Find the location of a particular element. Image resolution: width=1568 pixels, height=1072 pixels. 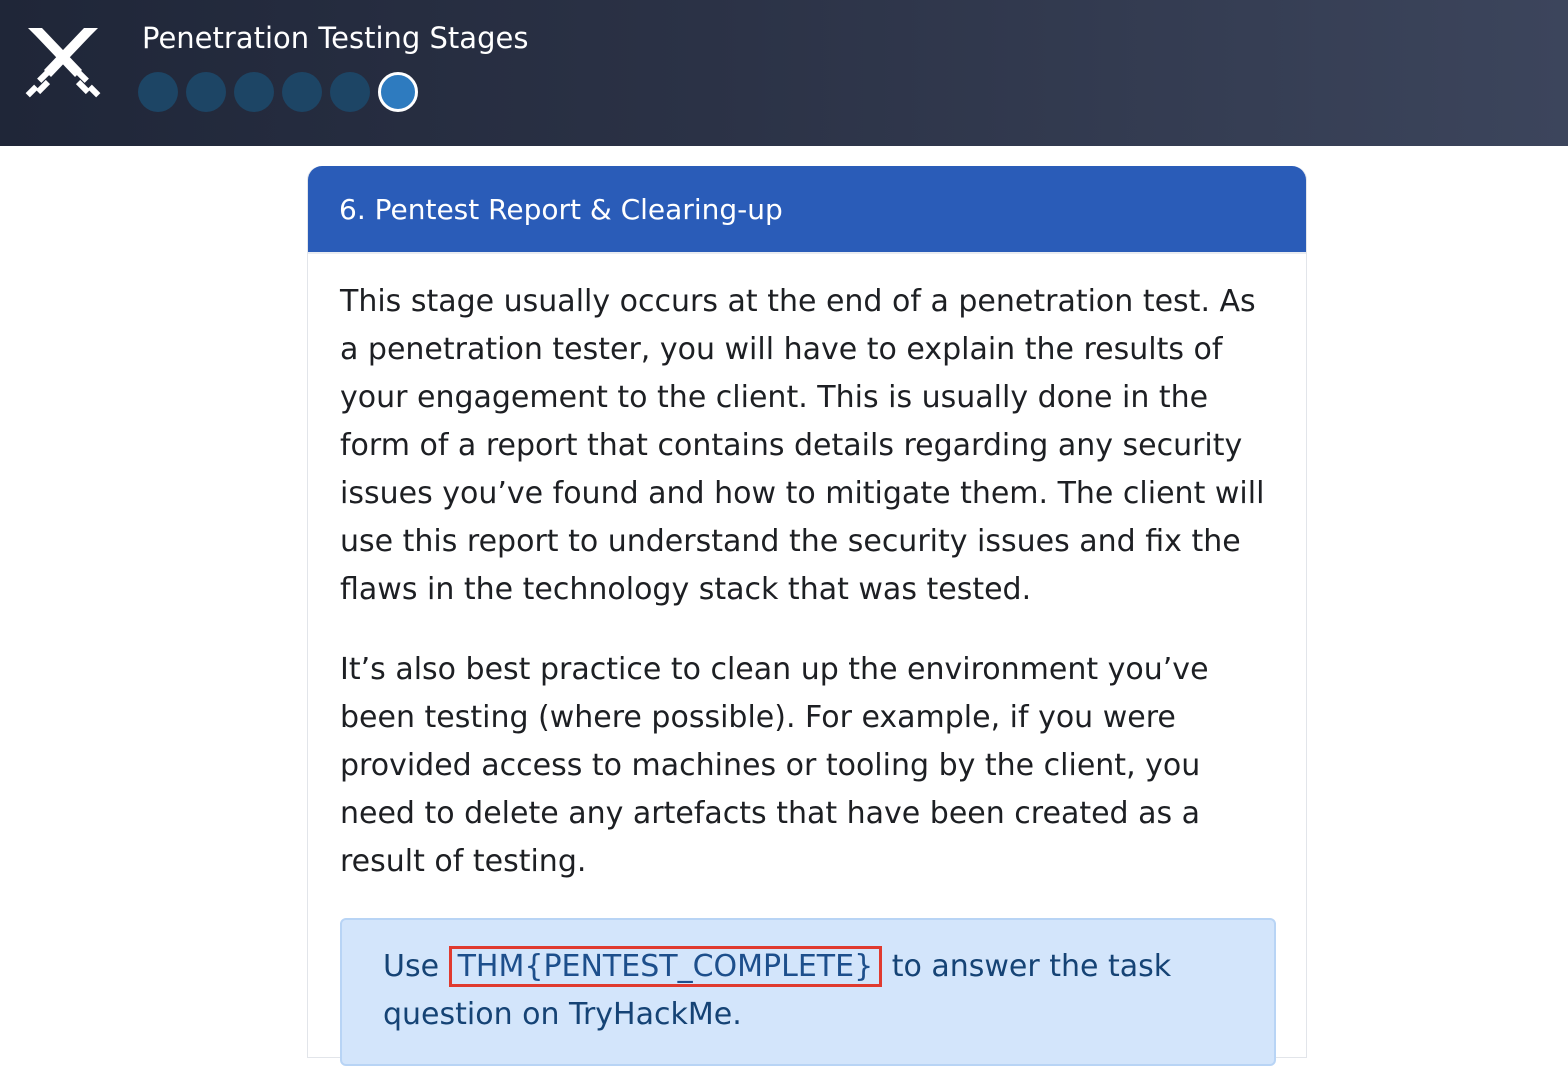

step-3-dot is located at coordinates (254, 92).